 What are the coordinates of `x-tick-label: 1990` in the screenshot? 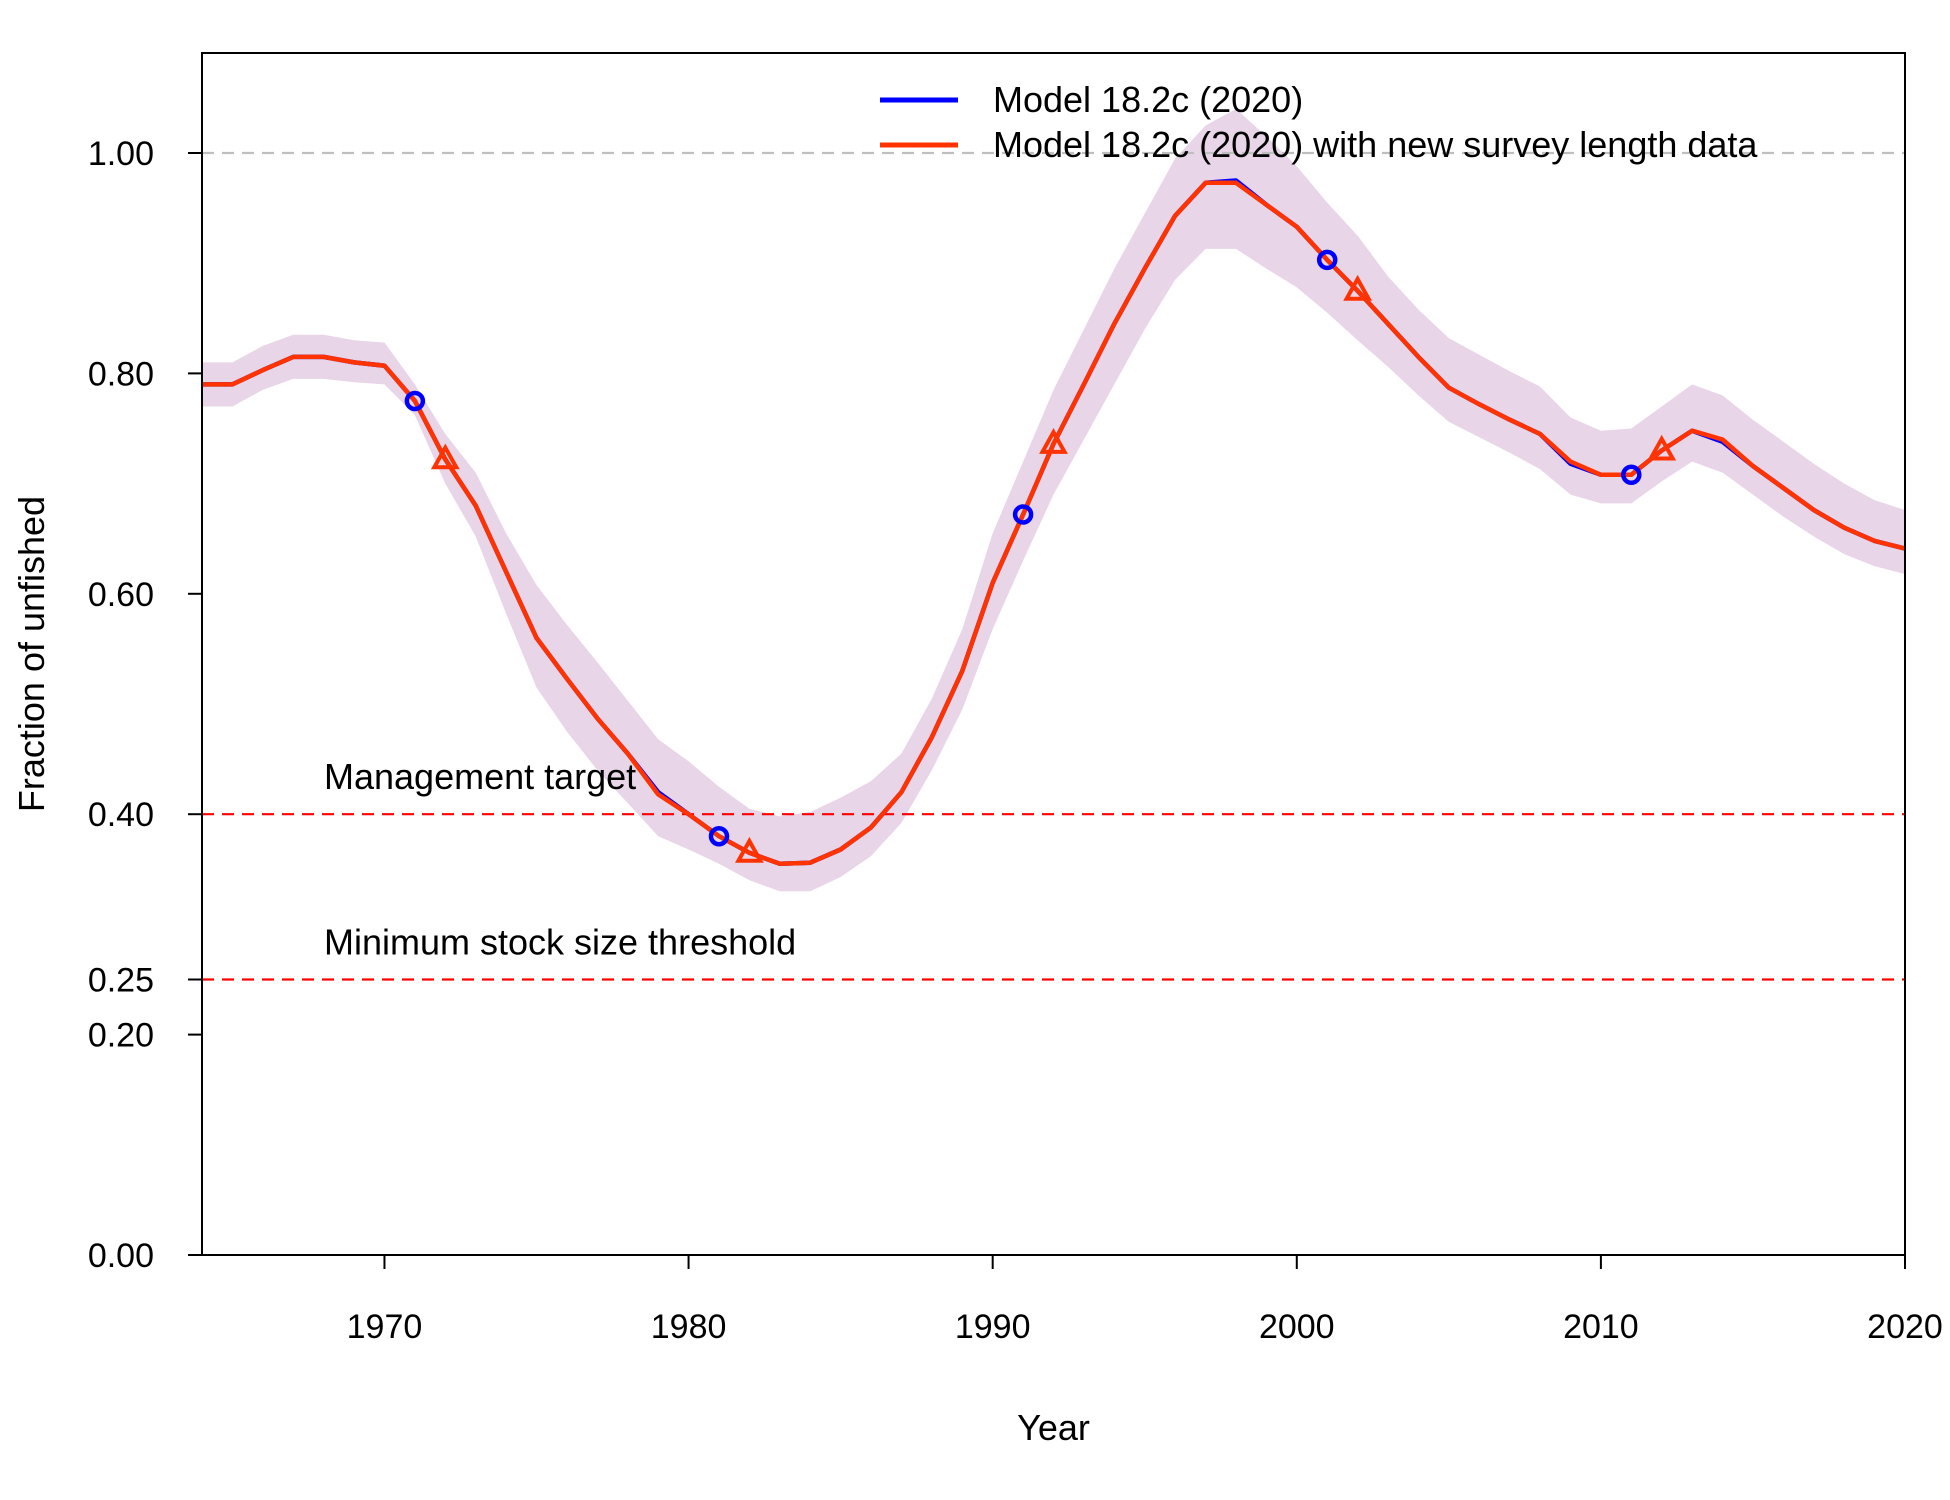 It's located at (993, 1327).